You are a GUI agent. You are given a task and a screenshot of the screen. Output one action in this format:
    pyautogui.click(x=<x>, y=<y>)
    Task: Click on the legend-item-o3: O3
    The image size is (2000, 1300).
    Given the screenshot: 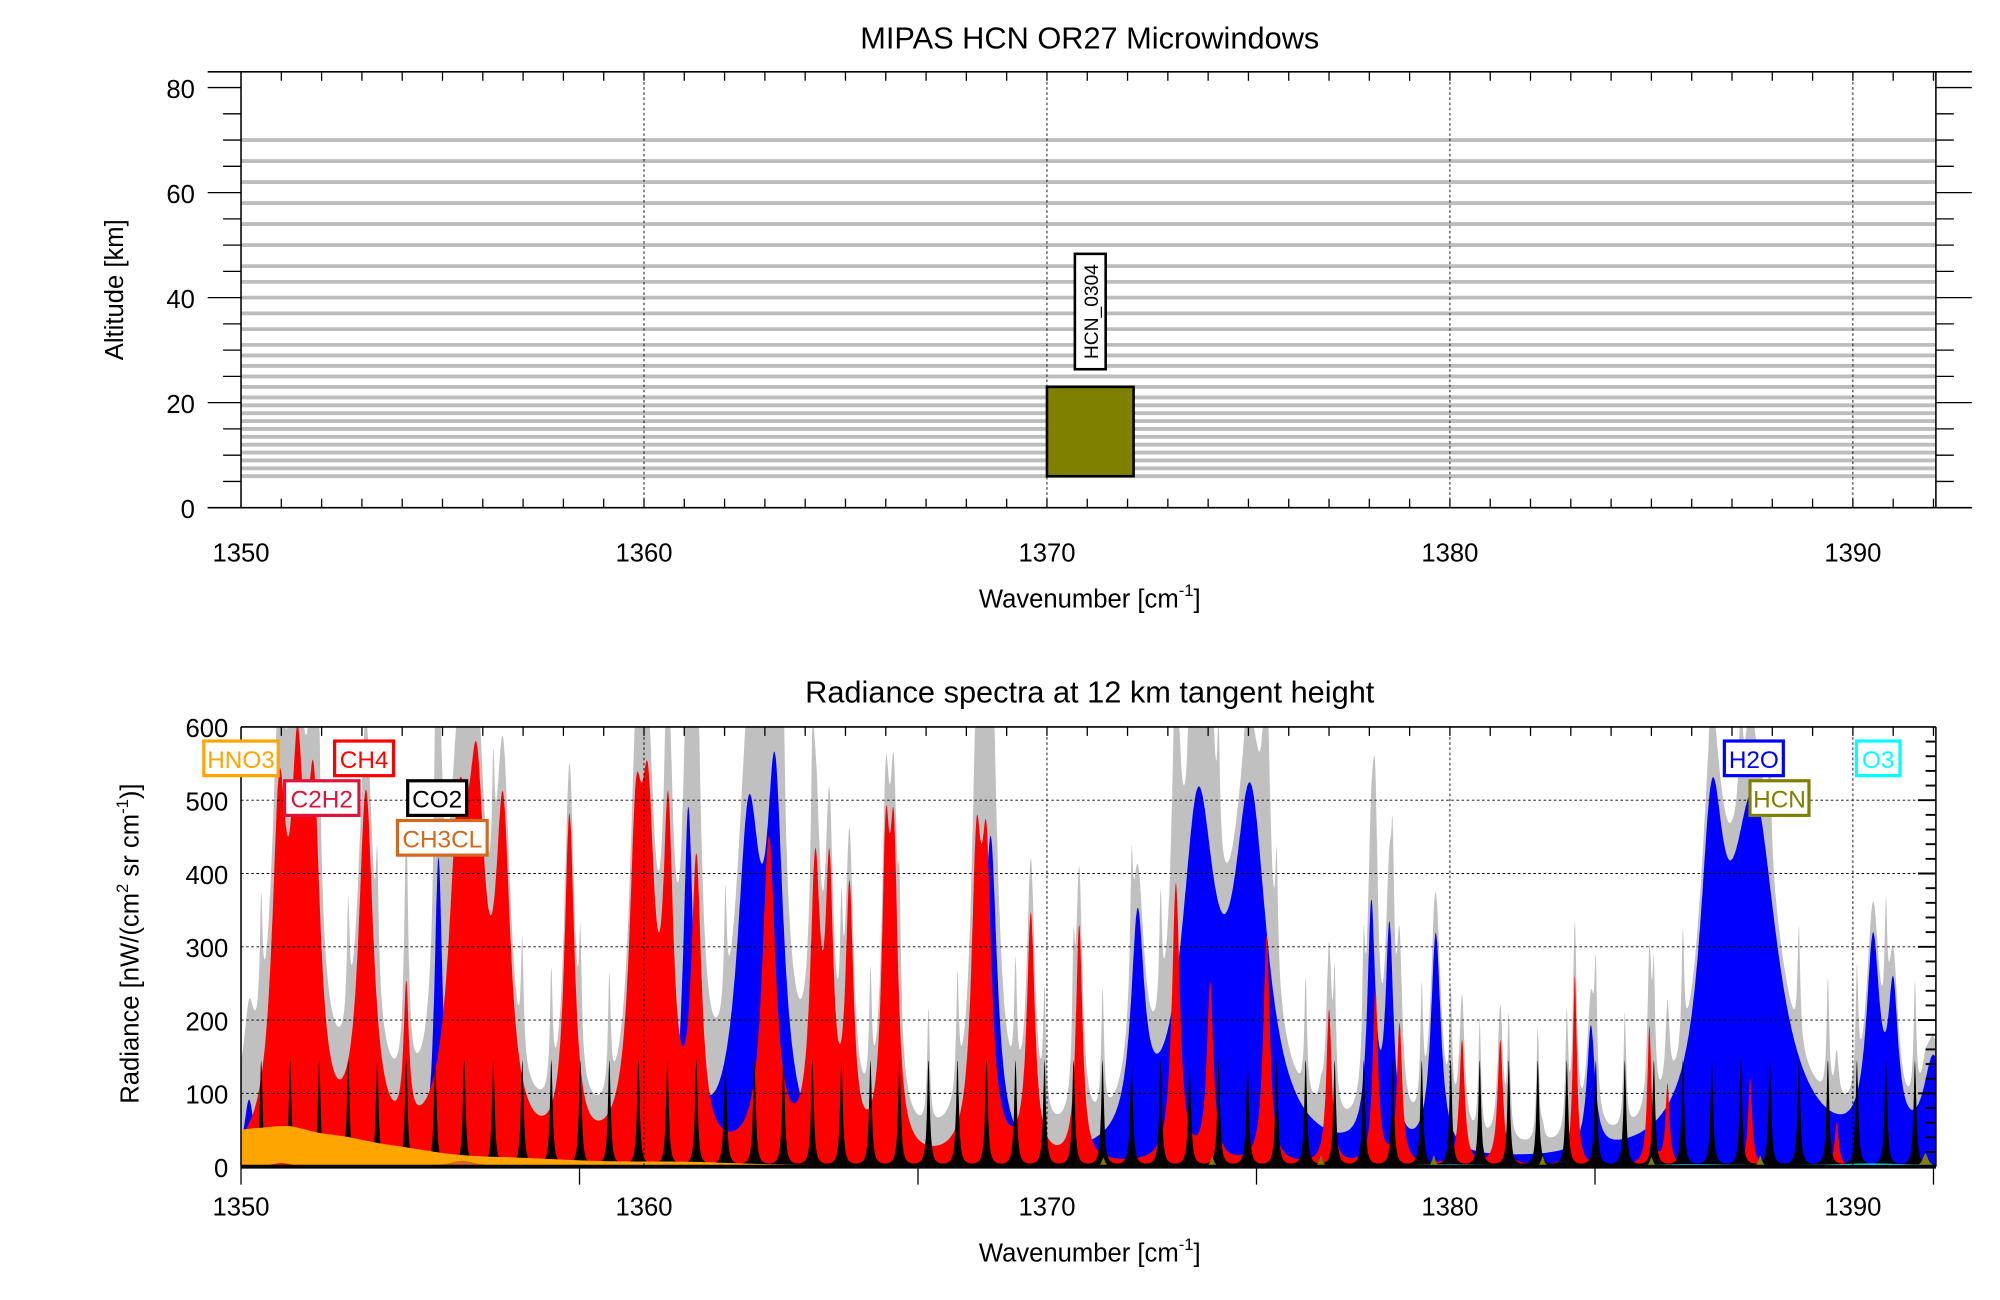 What is the action you would take?
    pyautogui.click(x=1878, y=758)
    